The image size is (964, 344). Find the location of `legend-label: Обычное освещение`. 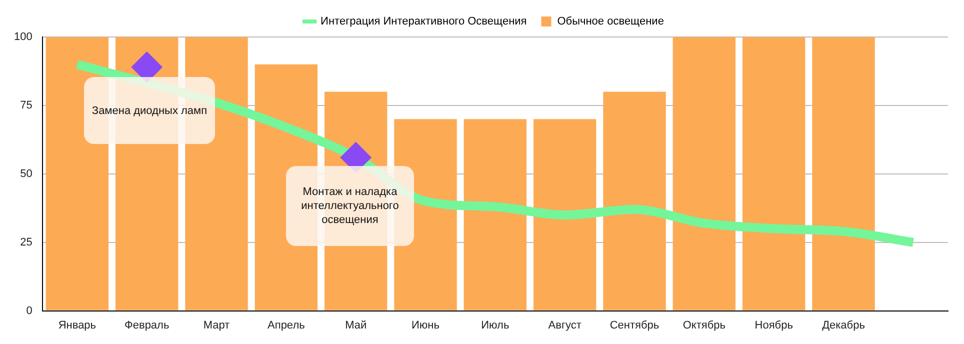

legend-label: Обычное освещение is located at coordinates (610, 22).